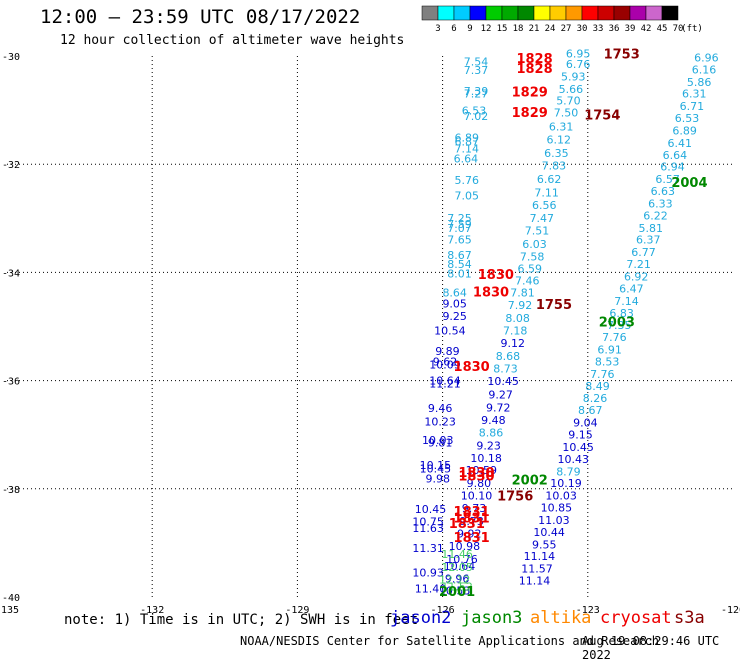 The width and height of the screenshot is (740, 662). What do you see at coordinates (455, 579) in the screenshot?
I see `wave-height-value: 12.12` at bounding box center [455, 579].